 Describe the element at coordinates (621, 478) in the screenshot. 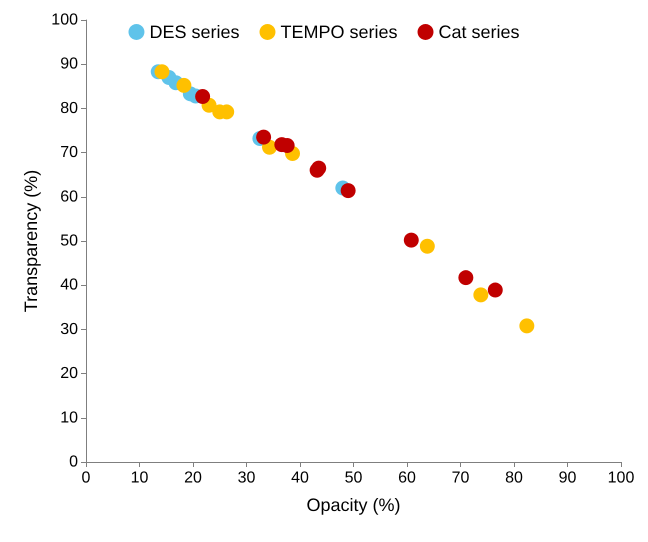

I see `x-tick-label: 100` at that location.